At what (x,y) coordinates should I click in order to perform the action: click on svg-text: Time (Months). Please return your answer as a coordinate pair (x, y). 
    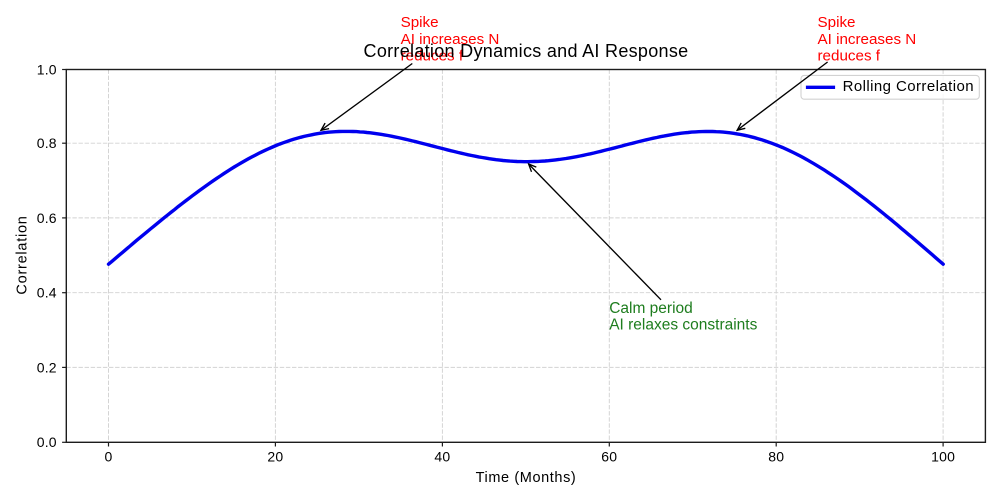
    Looking at the image, I should click on (526, 478).